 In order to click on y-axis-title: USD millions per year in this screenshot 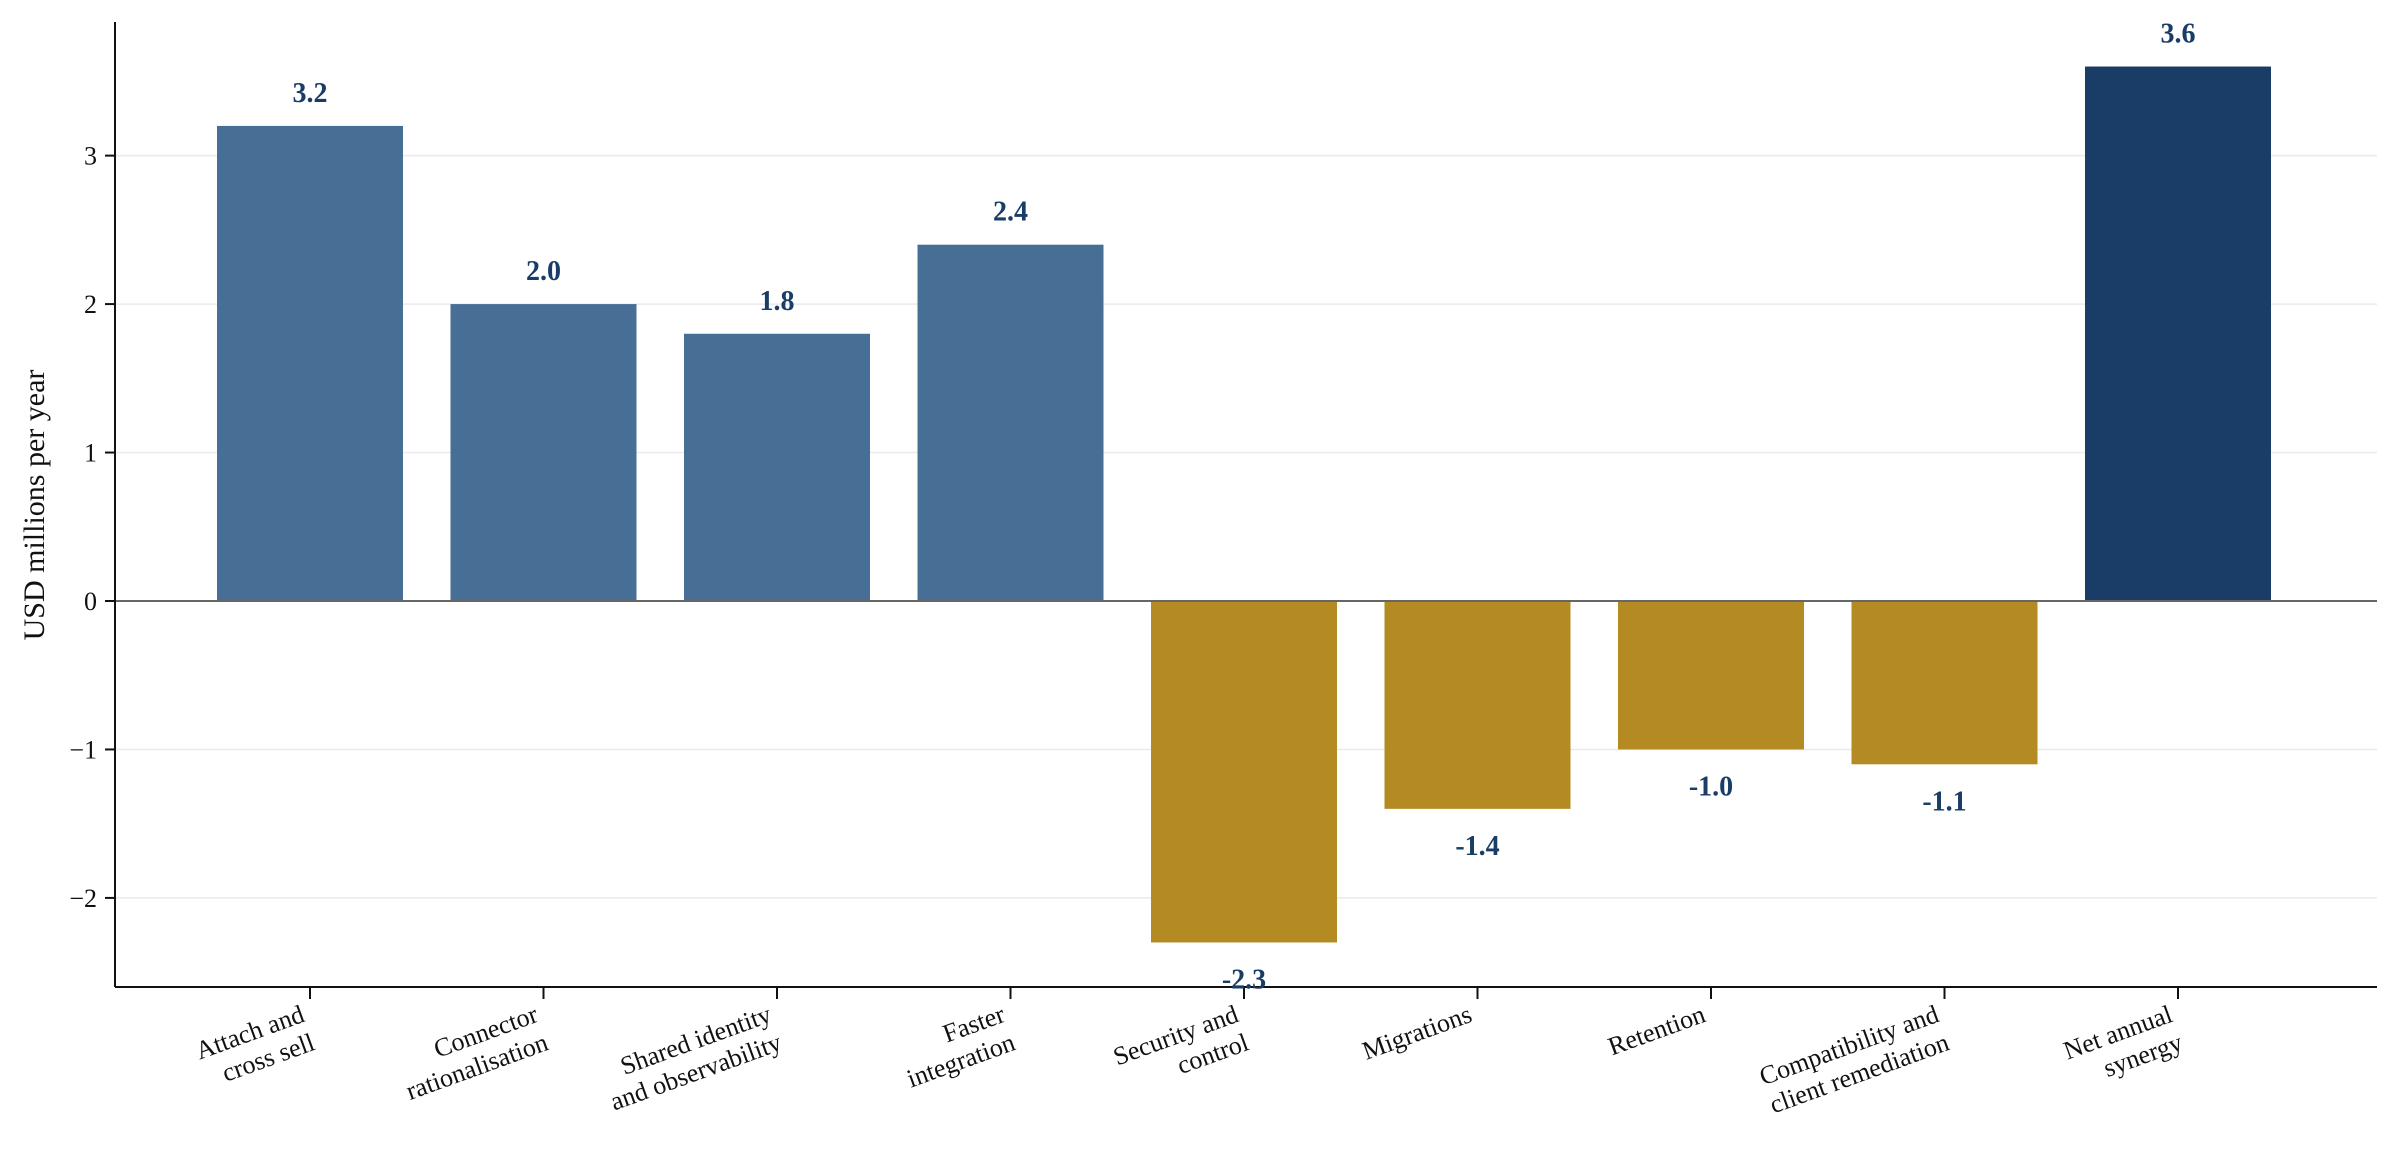, I will do `click(34, 505)`.